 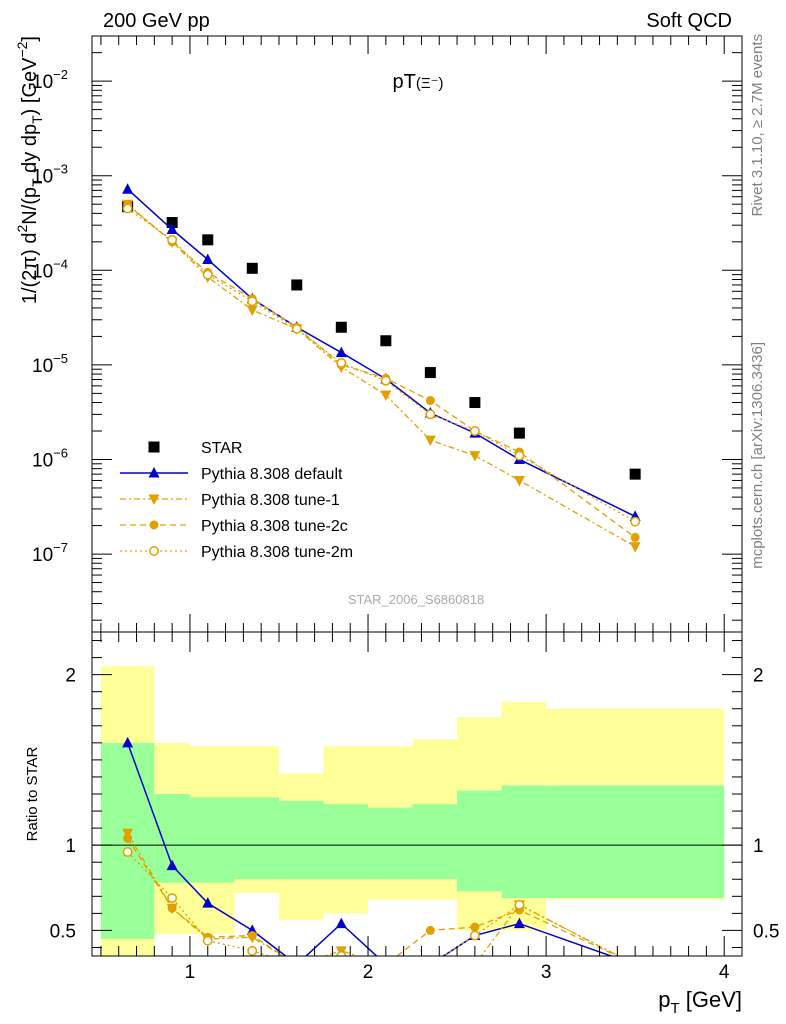 I want to click on watermark: STAR_2006_S6860818, so click(x=416, y=599).